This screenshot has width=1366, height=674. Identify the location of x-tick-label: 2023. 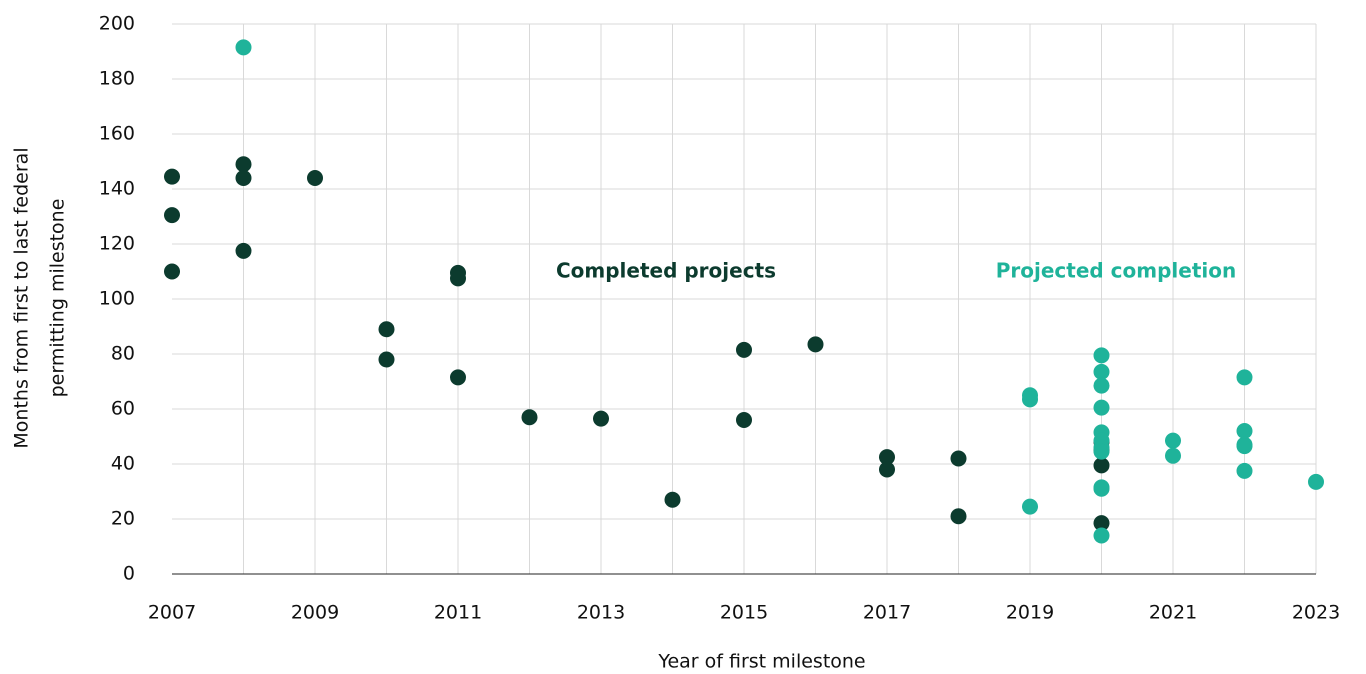
(1316, 613).